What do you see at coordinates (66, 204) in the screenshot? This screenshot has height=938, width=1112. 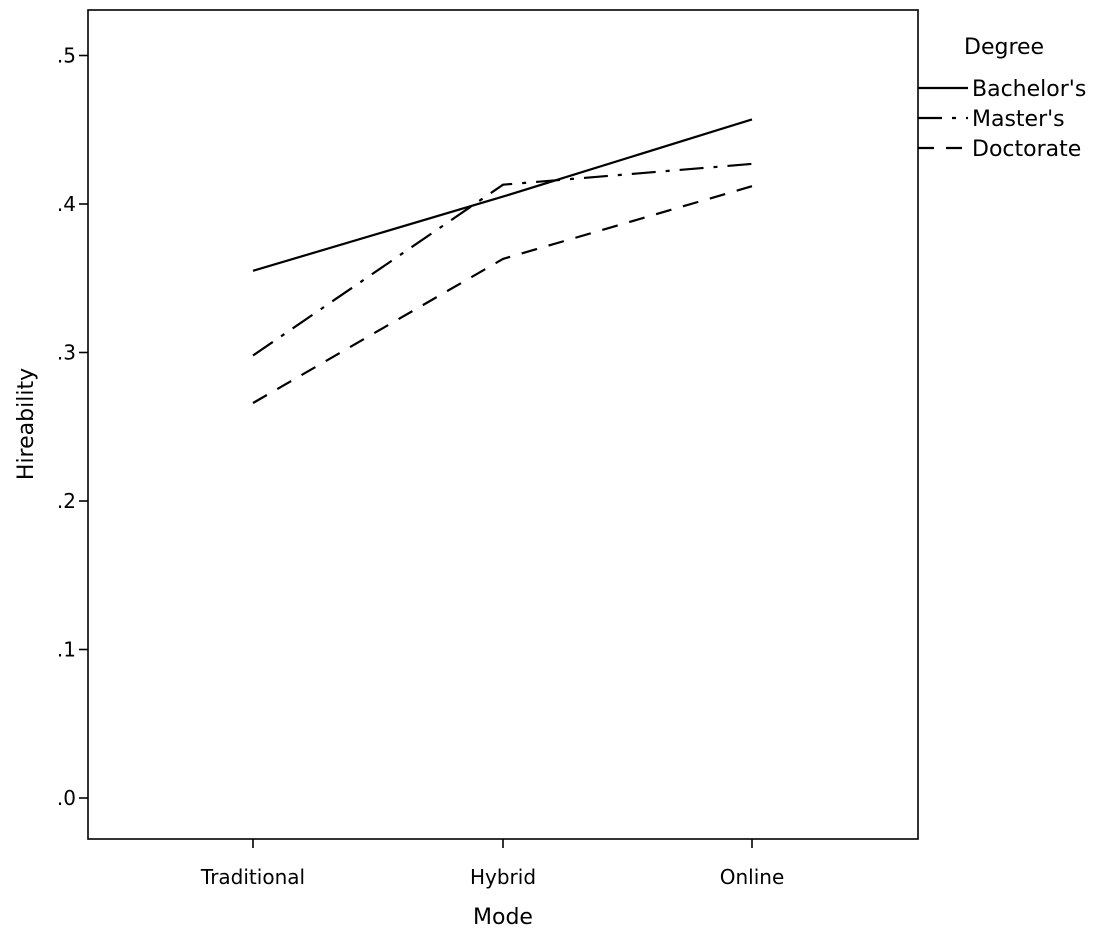 I see `y-tick-label: .4` at bounding box center [66, 204].